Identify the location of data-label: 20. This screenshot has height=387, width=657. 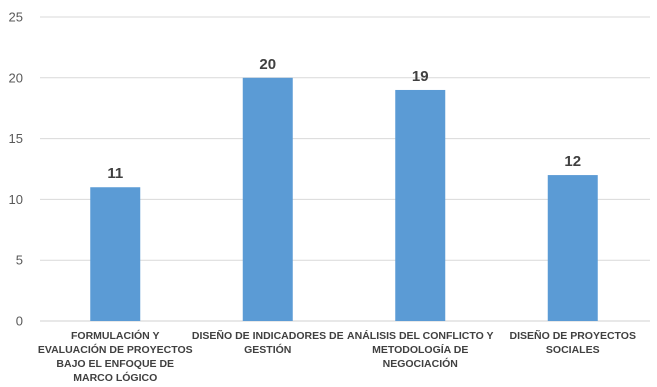
(267, 64).